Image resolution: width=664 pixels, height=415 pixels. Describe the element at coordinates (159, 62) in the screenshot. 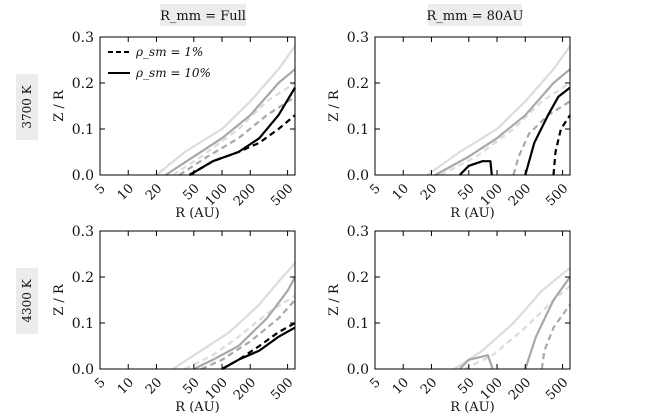

I see `legend: ρ_sm = 1% ρ_sm = 10%` at that location.